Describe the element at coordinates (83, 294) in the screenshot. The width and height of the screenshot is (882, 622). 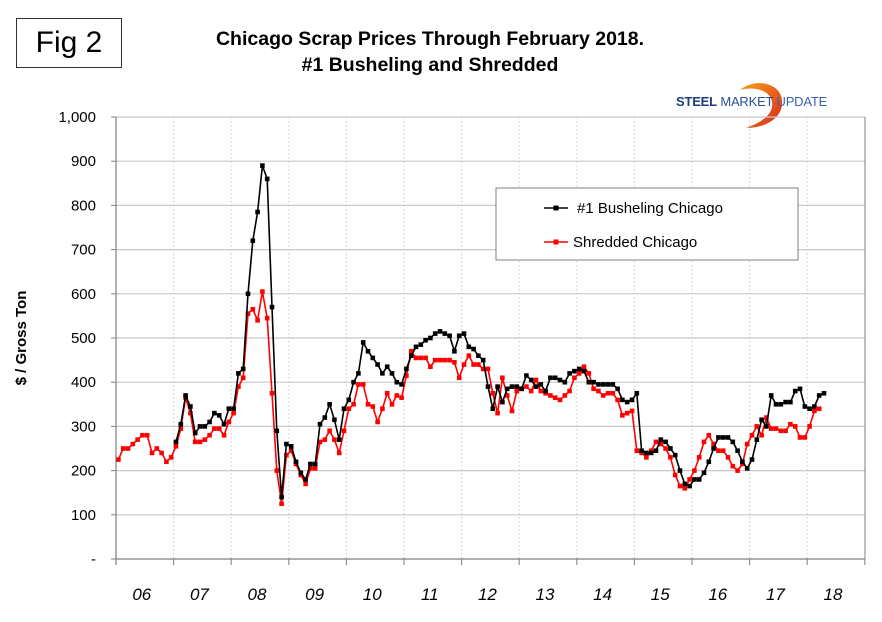
I see `y-tick-label: 600` at that location.